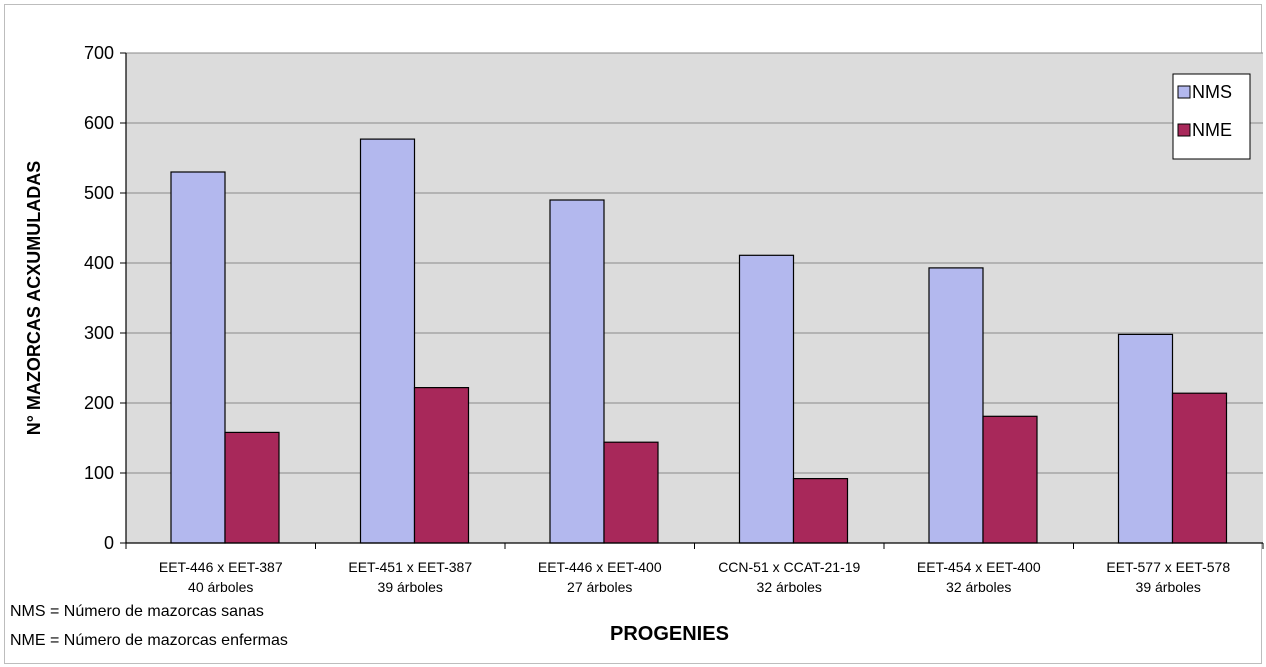  What do you see at coordinates (1184, 130) in the screenshot?
I see `legend-swatch-nme` at bounding box center [1184, 130].